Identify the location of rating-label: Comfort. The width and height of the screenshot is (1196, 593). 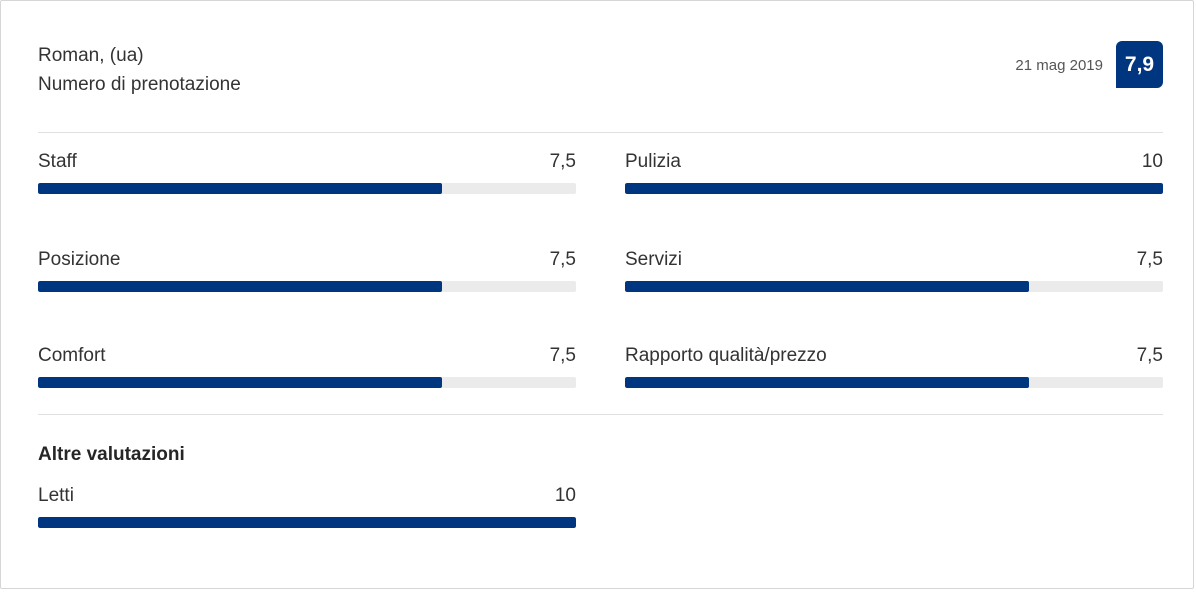
(72, 355).